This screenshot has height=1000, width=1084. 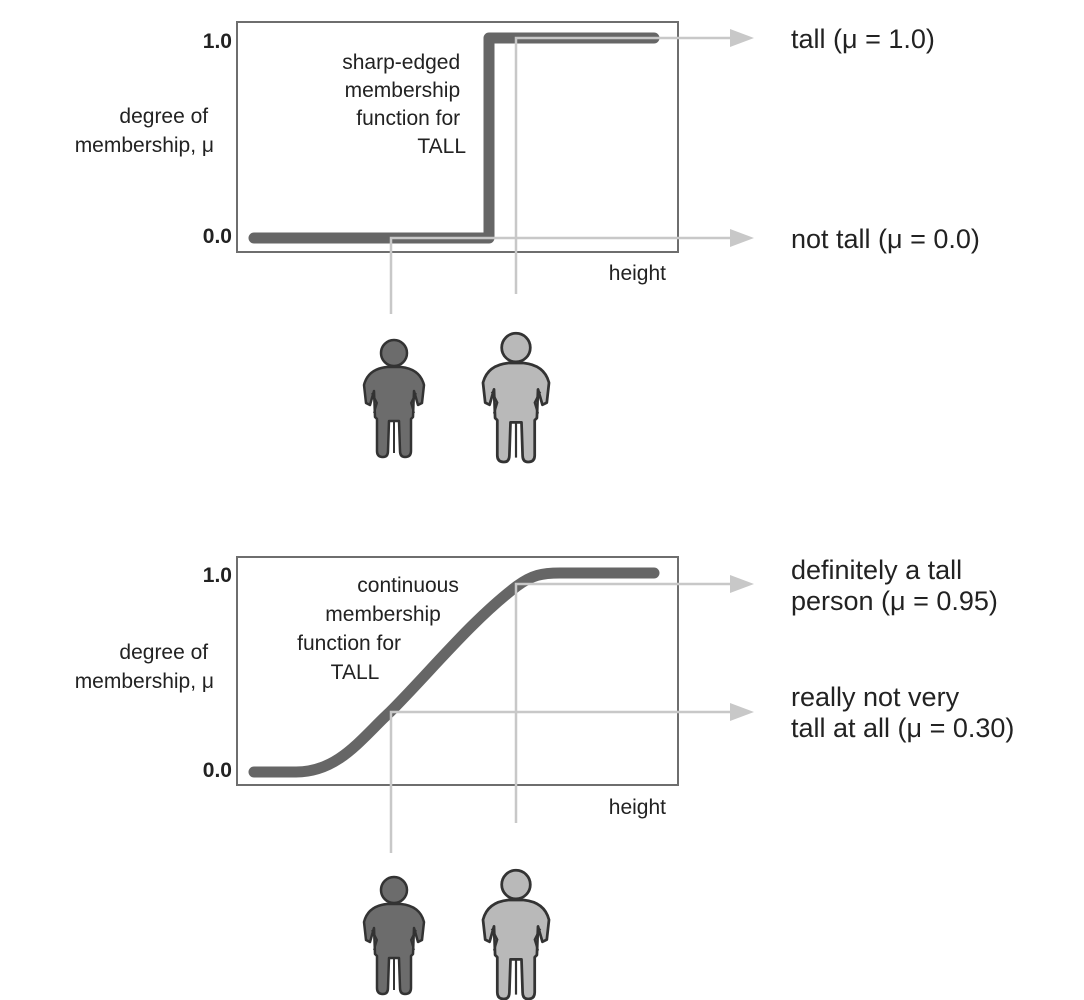 I want to click on curve-label: sharp-edged membership function for TALL, so click(x=404, y=104).